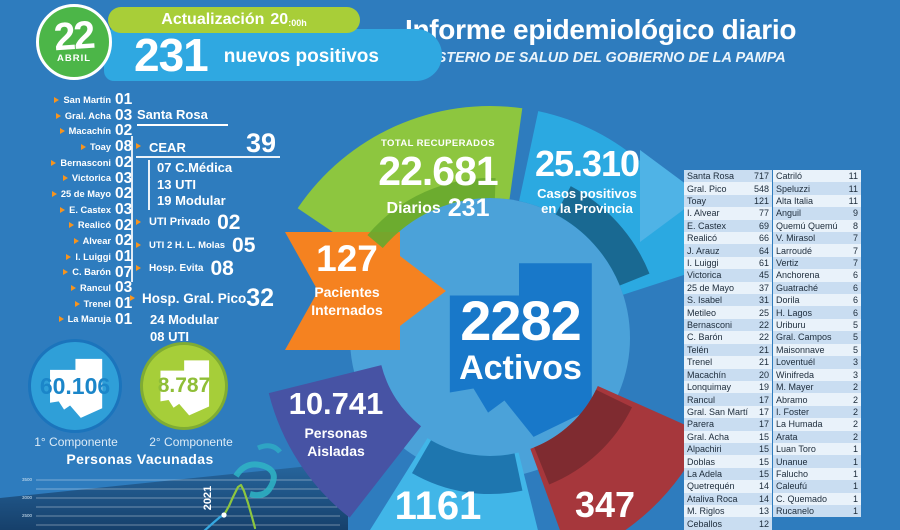 This screenshot has height=530, width=900. I want to click on page-title: Informe epidemiológico diario, so click(601, 29).